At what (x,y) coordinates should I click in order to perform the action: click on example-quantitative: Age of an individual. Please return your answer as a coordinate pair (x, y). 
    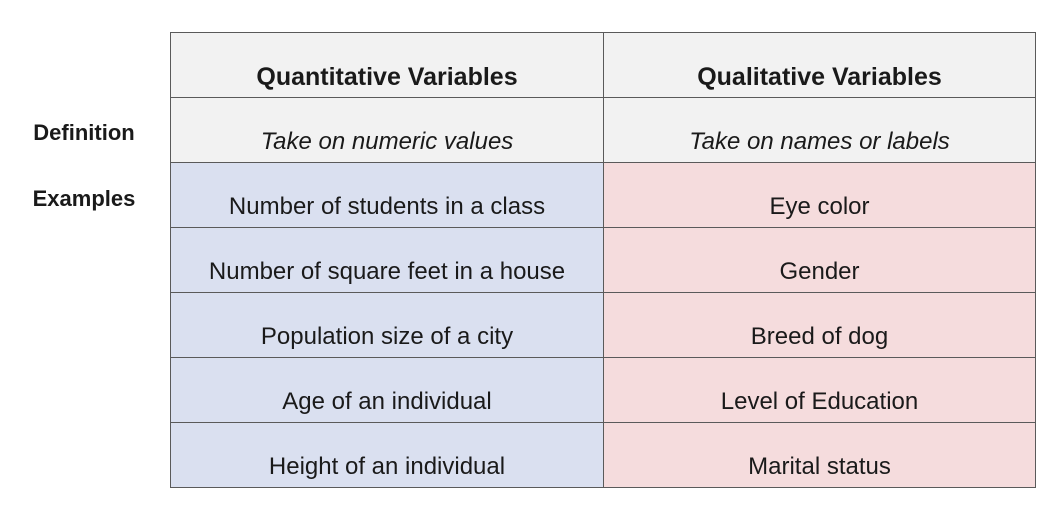
    Looking at the image, I should click on (387, 390).